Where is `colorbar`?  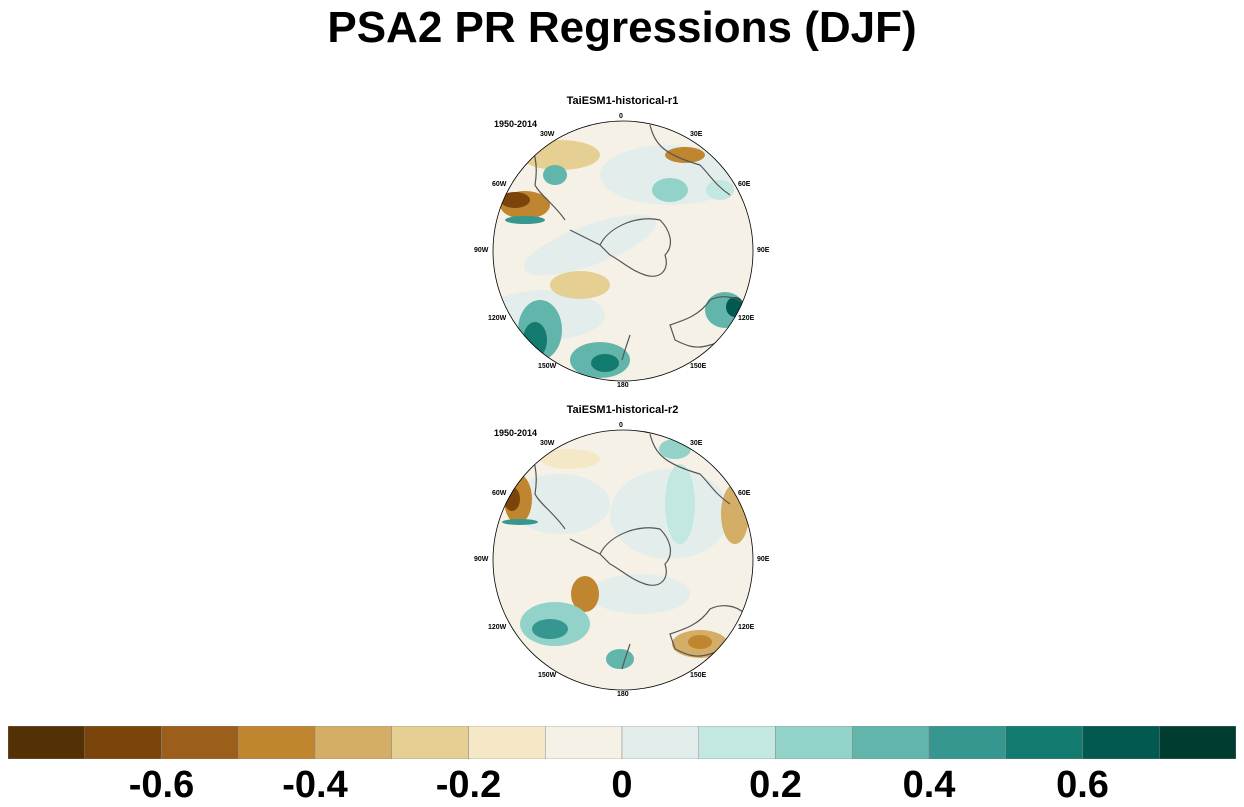
colorbar is located at coordinates (622, 742).